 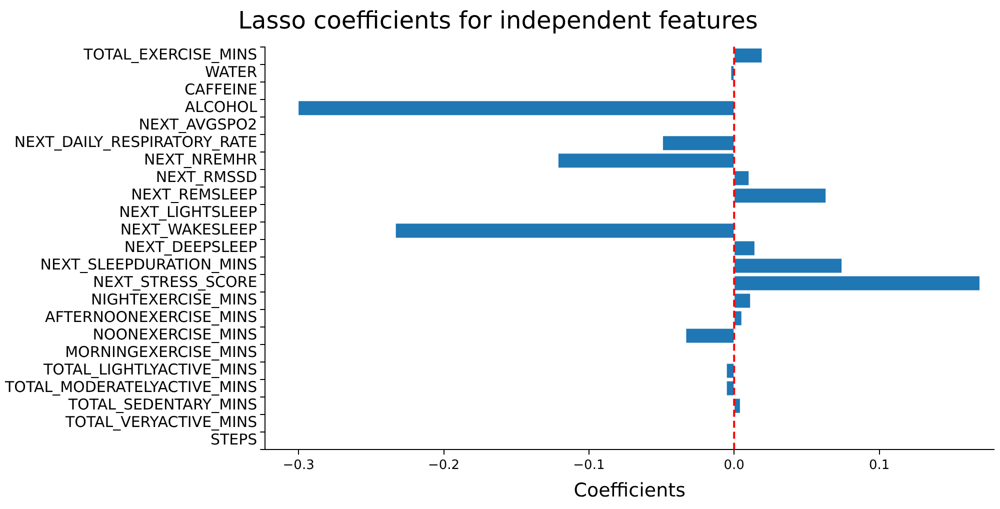 I want to click on y-tick-label: NEXT_AVGSPO2, so click(x=198, y=125).